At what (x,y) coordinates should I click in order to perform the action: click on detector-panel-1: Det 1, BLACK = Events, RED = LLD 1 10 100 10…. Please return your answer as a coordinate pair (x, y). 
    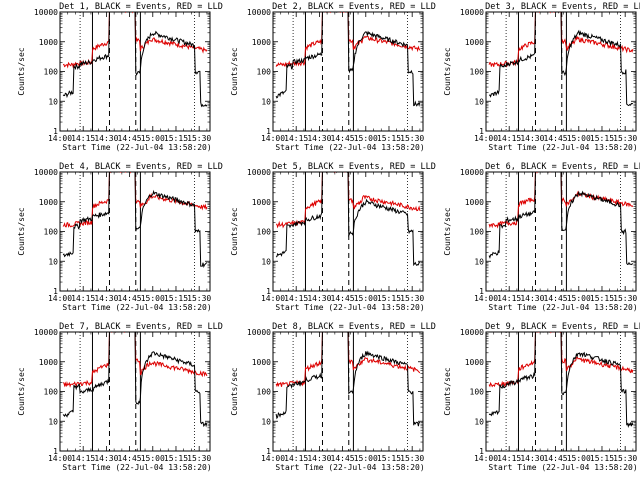
    Looking at the image, I should click on (120, 77).